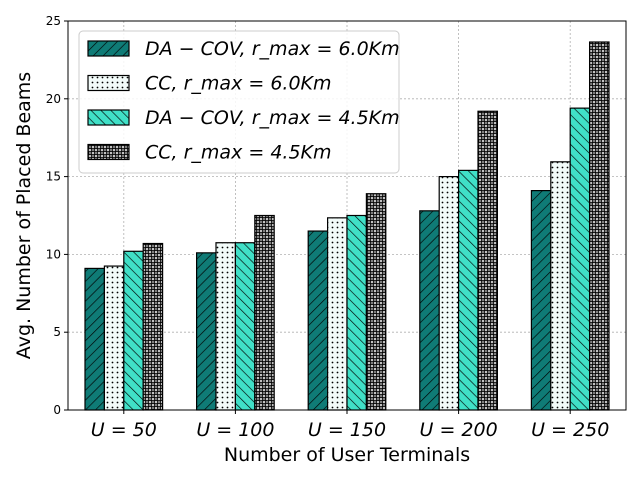  Describe the element at coordinates (272, 118) in the screenshot. I see `legend-label: DA − COV, r_max = 4.5Km` at that location.